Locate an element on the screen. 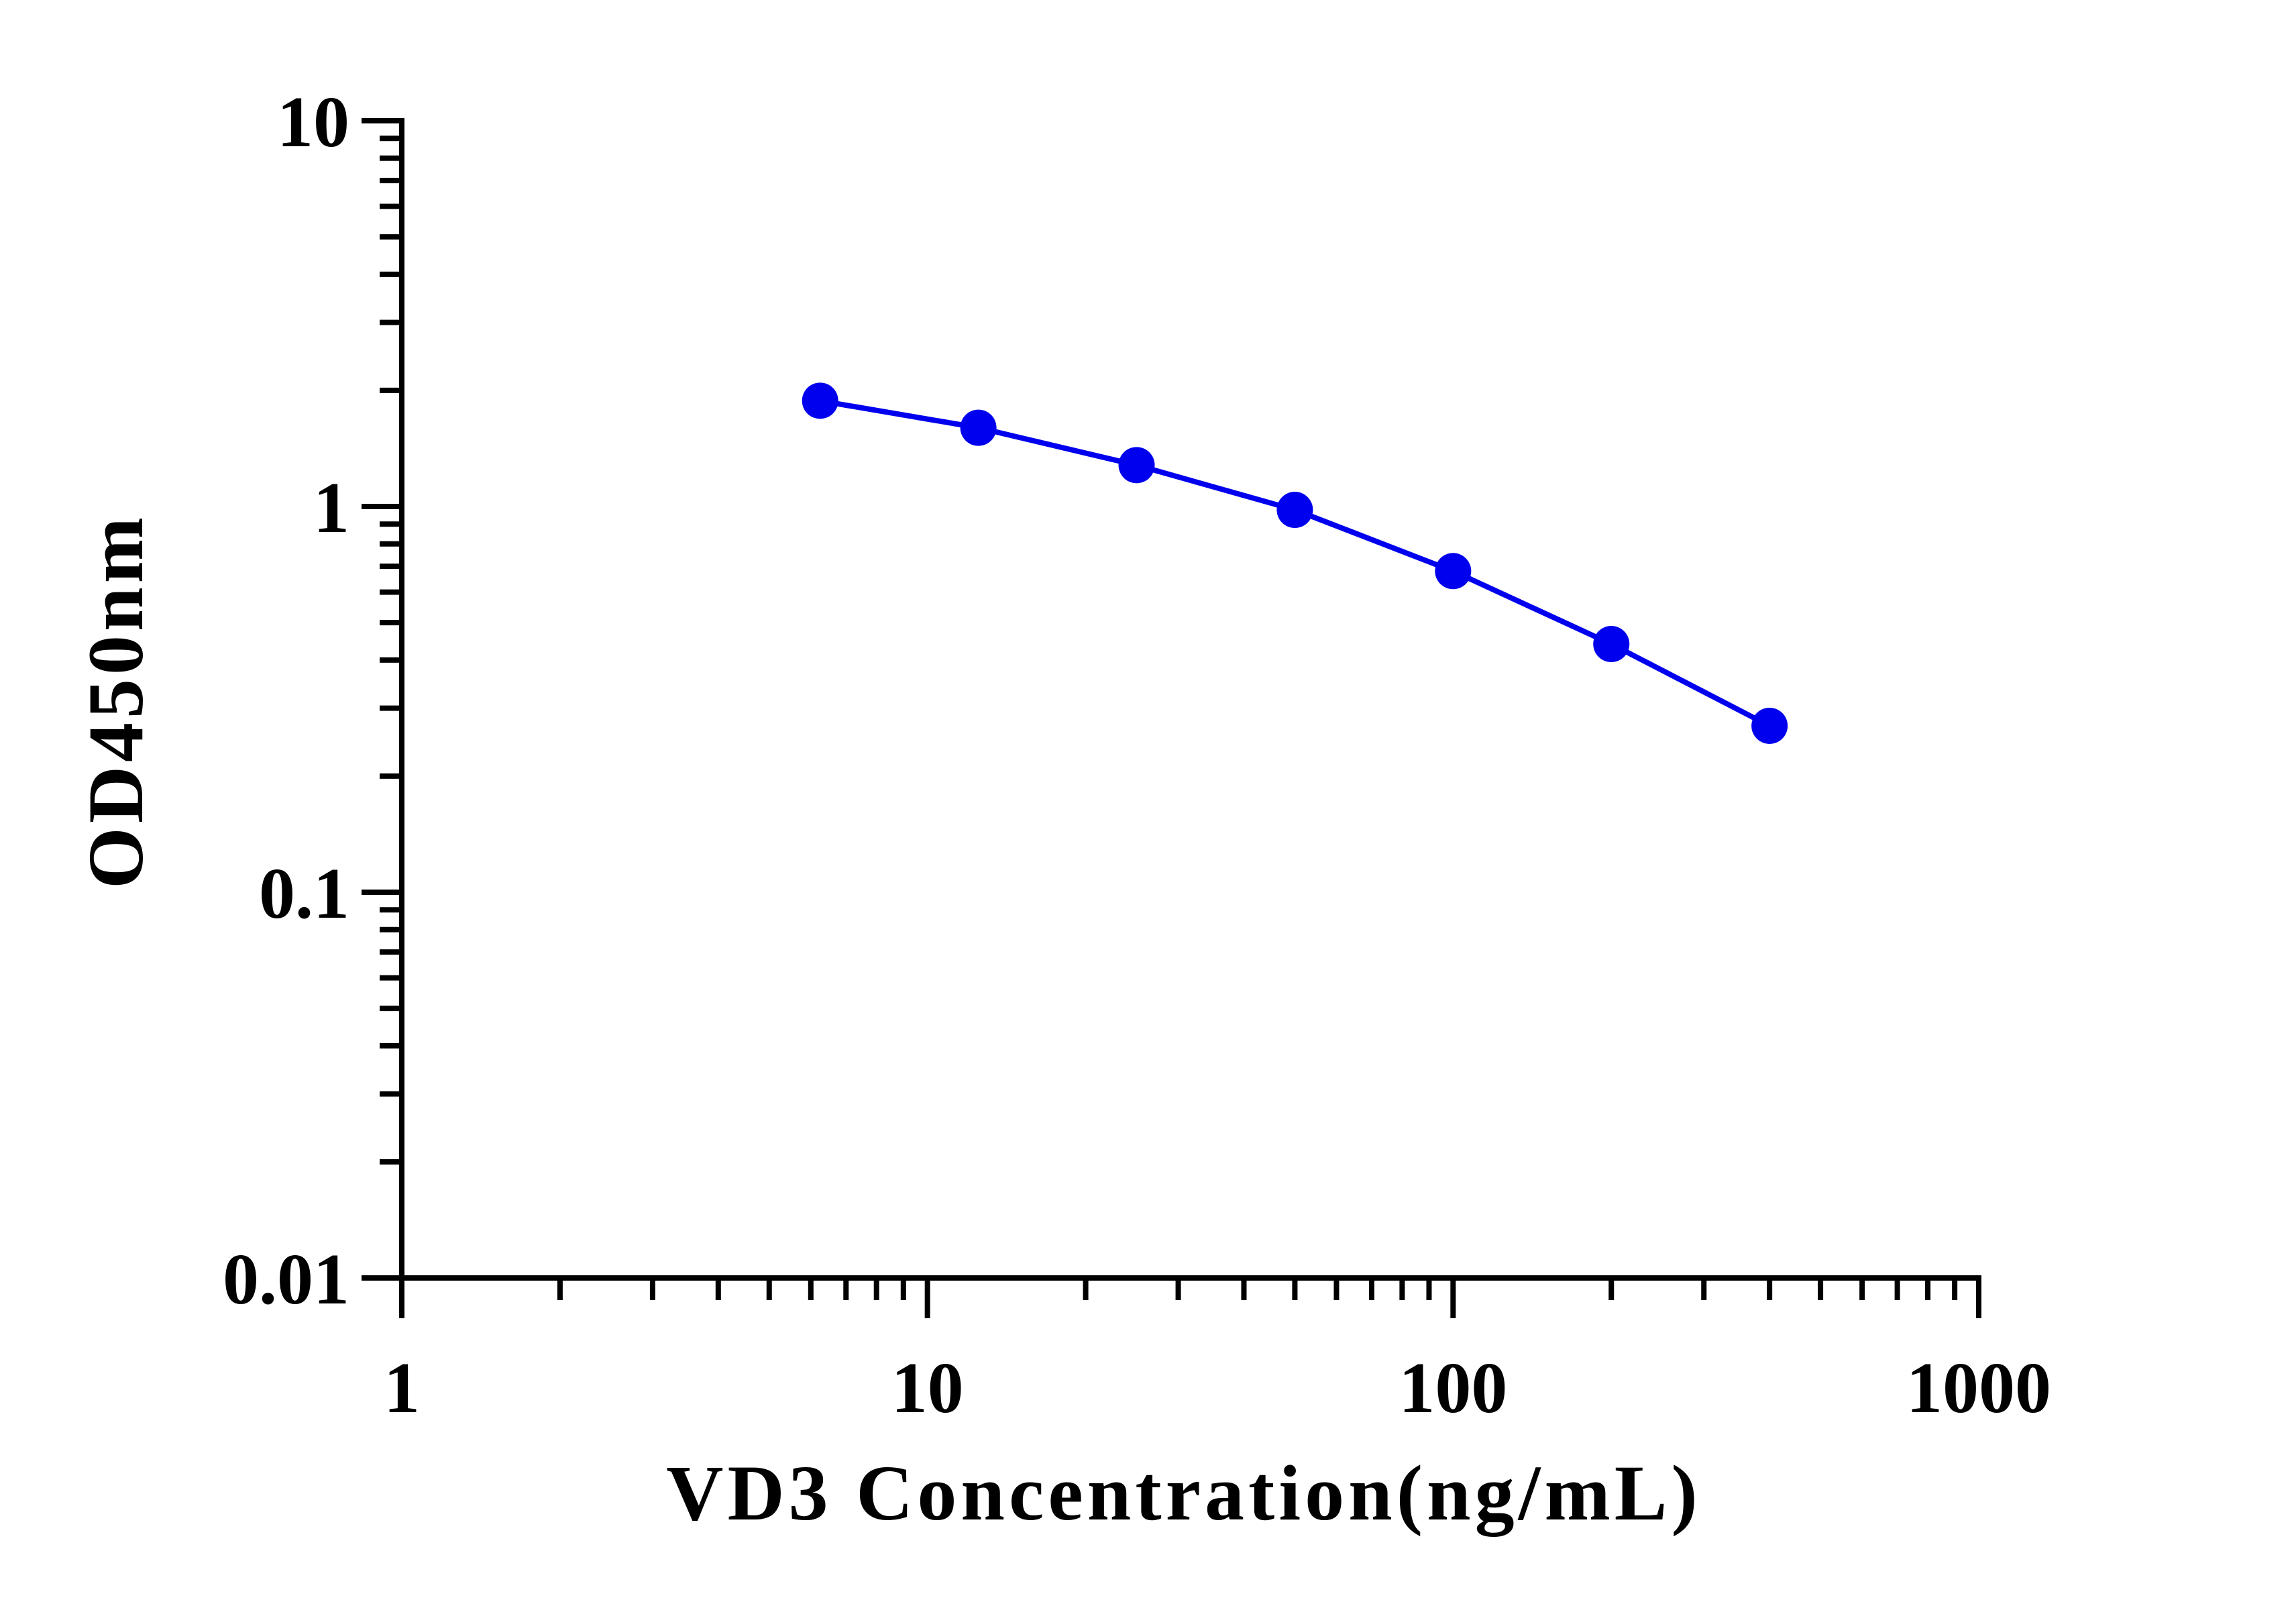  plot-area is located at coordinates (1295, 563).